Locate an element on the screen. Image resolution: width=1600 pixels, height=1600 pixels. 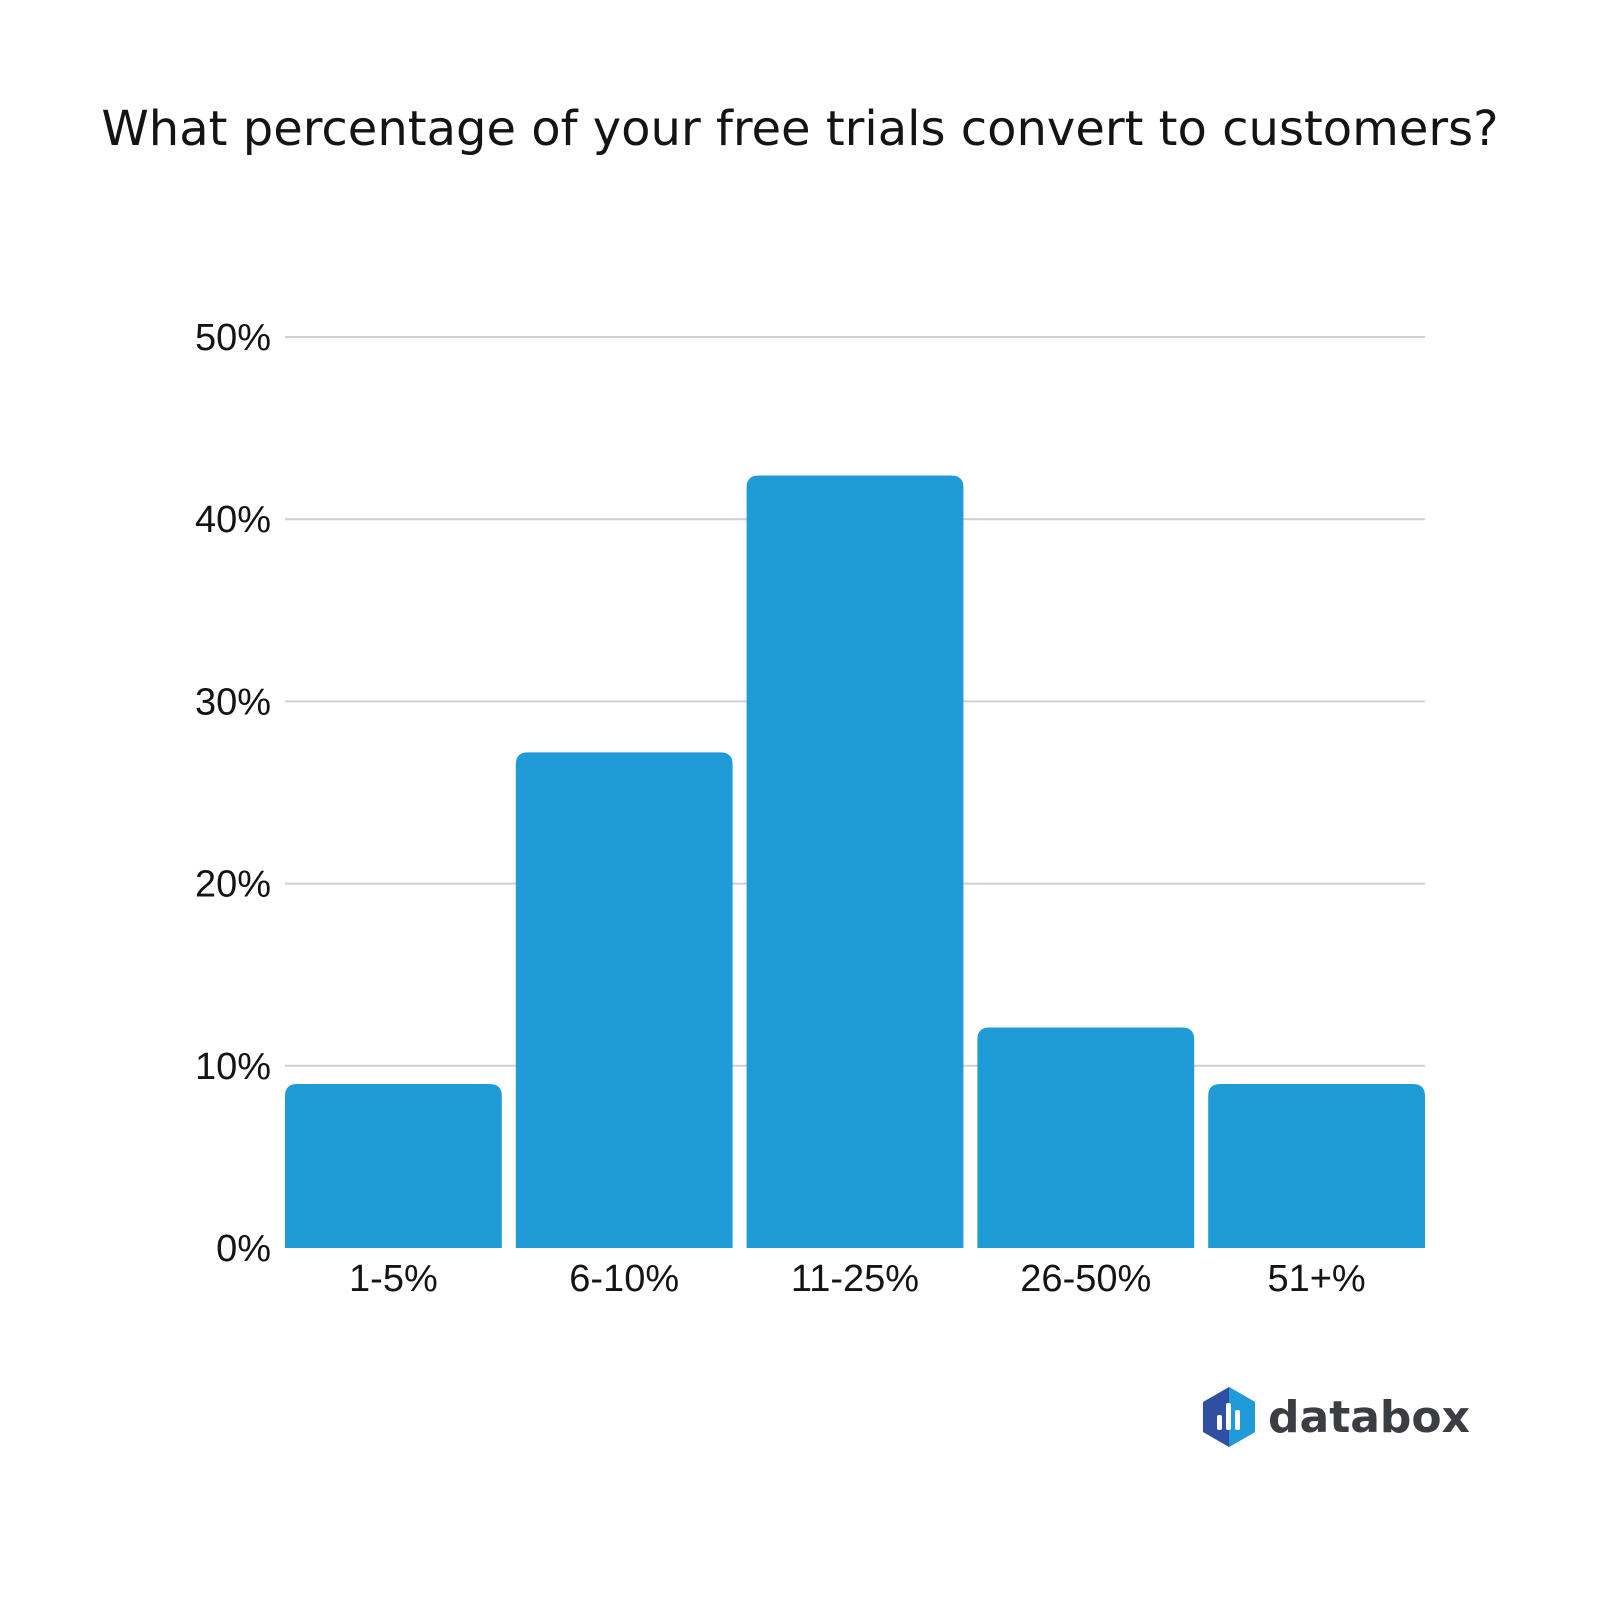
y-axis-tick-labels: 0% 10% 20% 30% 40% 50% is located at coordinates (233, 793).